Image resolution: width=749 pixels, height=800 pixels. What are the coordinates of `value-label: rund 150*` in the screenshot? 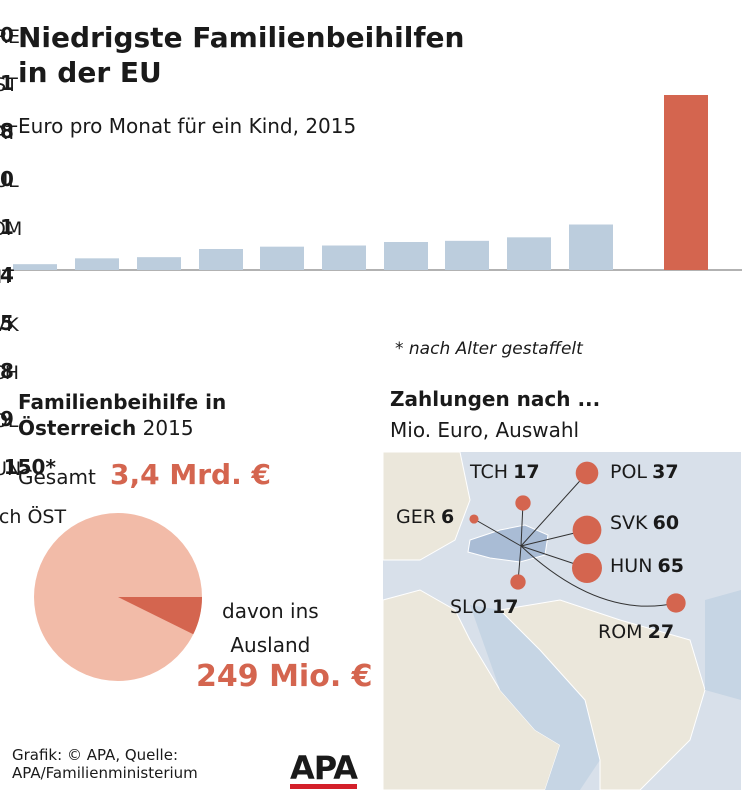 It's located at (28, 467).